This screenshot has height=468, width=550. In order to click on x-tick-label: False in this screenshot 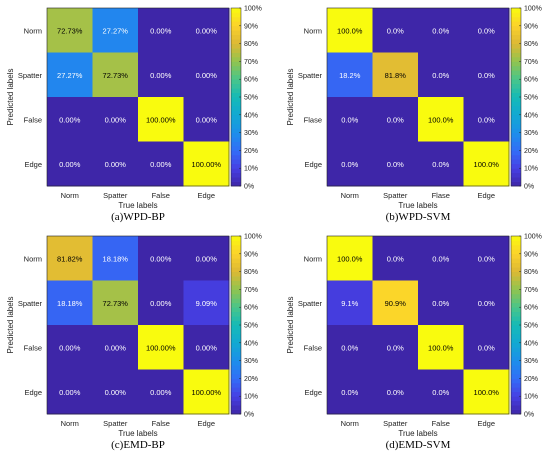, I will do `click(161, 423)`.